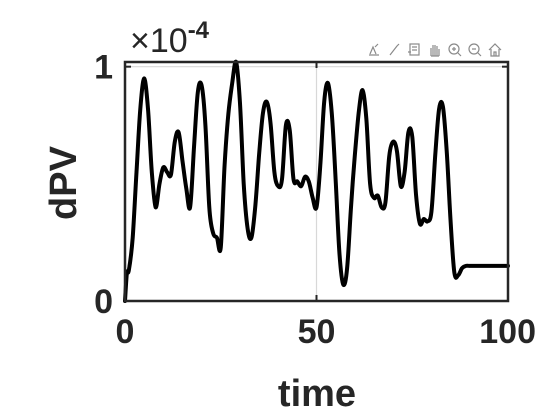 This screenshot has height=420, width=560. Describe the element at coordinates (507, 332) in the screenshot. I see `x-tick-label-100: 100` at that location.